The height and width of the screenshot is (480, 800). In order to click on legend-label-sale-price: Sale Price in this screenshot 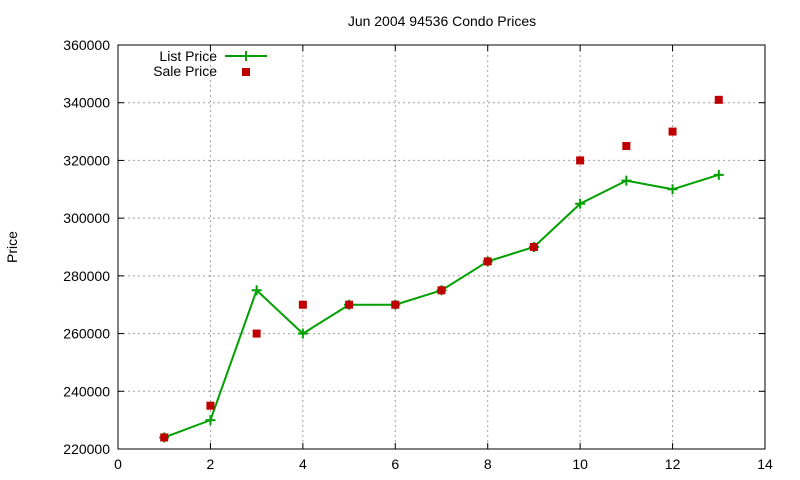, I will do `click(185, 71)`.